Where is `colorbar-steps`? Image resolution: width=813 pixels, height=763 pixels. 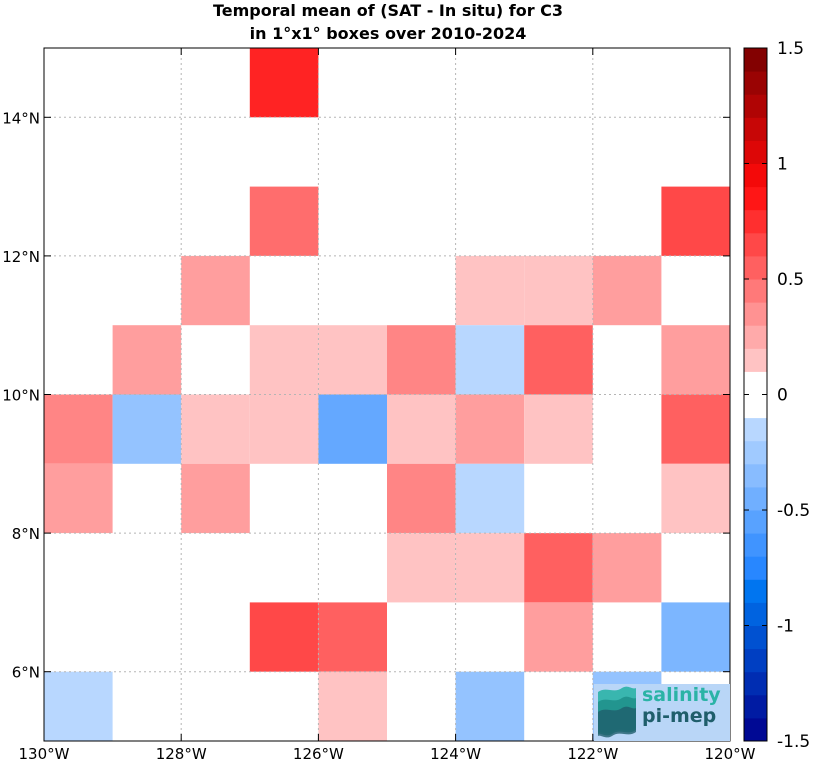
colorbar-steps is located at coordinates (755, 395).